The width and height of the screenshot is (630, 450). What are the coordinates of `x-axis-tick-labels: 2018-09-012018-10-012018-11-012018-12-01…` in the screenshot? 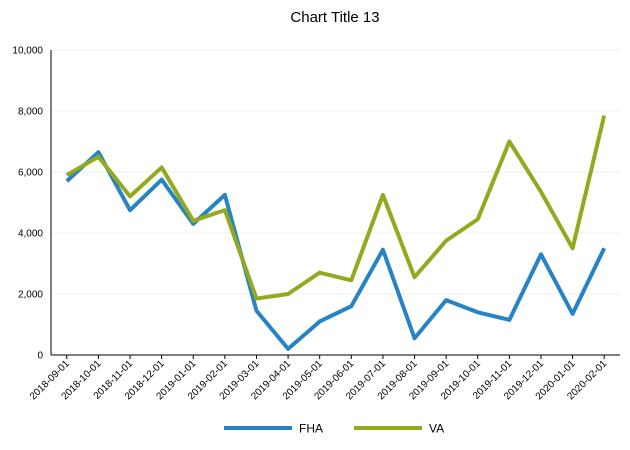 It's located at (319, 380).